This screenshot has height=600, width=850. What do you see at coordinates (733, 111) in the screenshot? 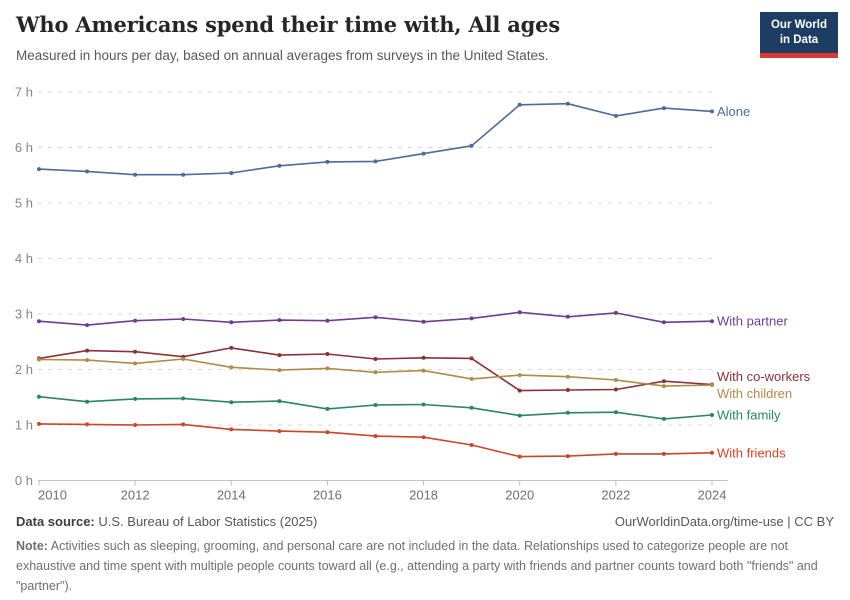
I see `series-label-alone: Alone` at bounding box center [733, 111].